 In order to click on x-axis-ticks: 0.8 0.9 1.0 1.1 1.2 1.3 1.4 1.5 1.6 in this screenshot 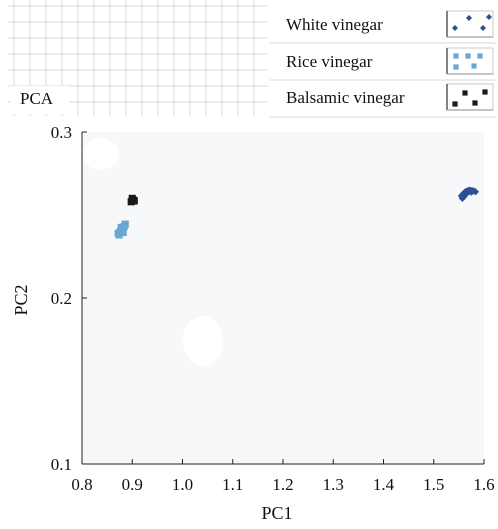, I will do `click(283, 476)`.